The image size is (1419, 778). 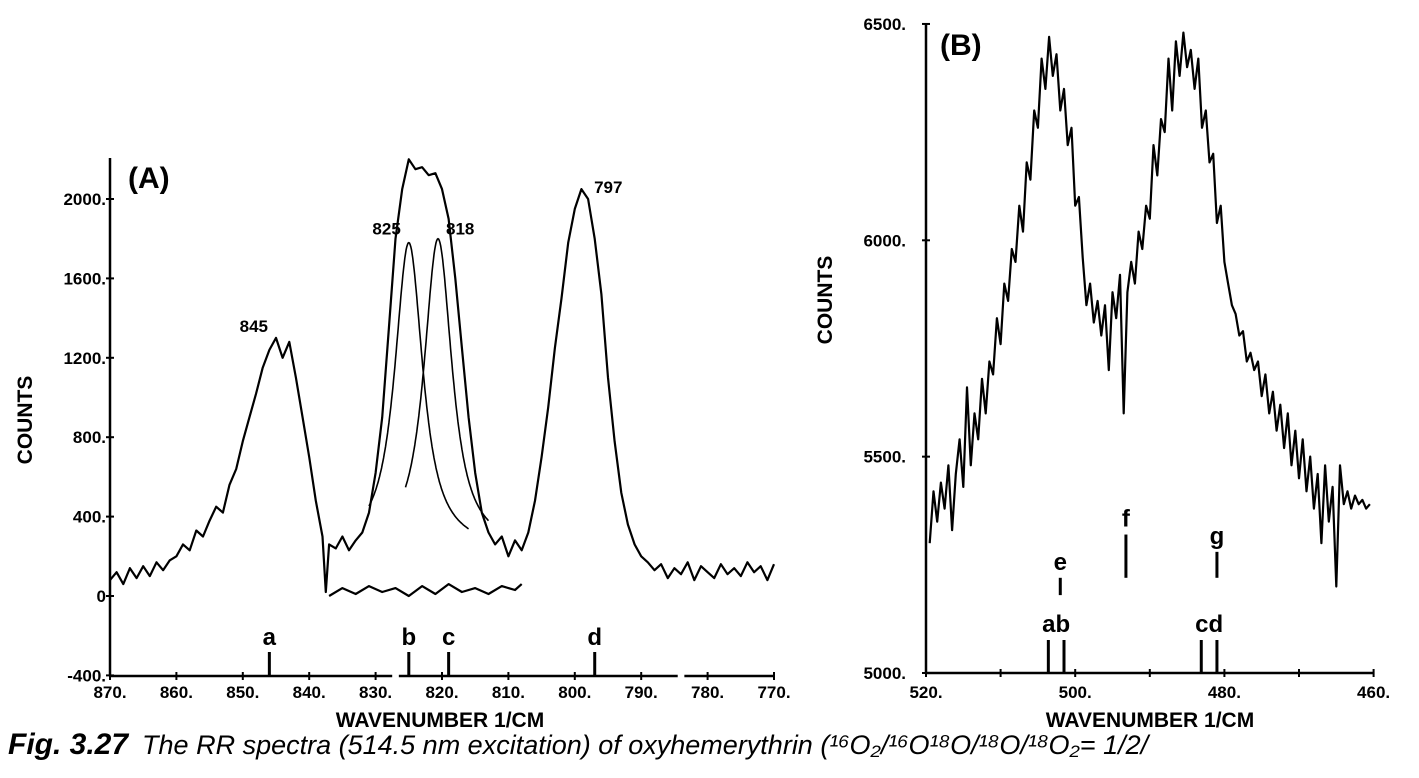 I want to click on panel-b-y-axis-title: COUNTS, so click(x=825, y=300).